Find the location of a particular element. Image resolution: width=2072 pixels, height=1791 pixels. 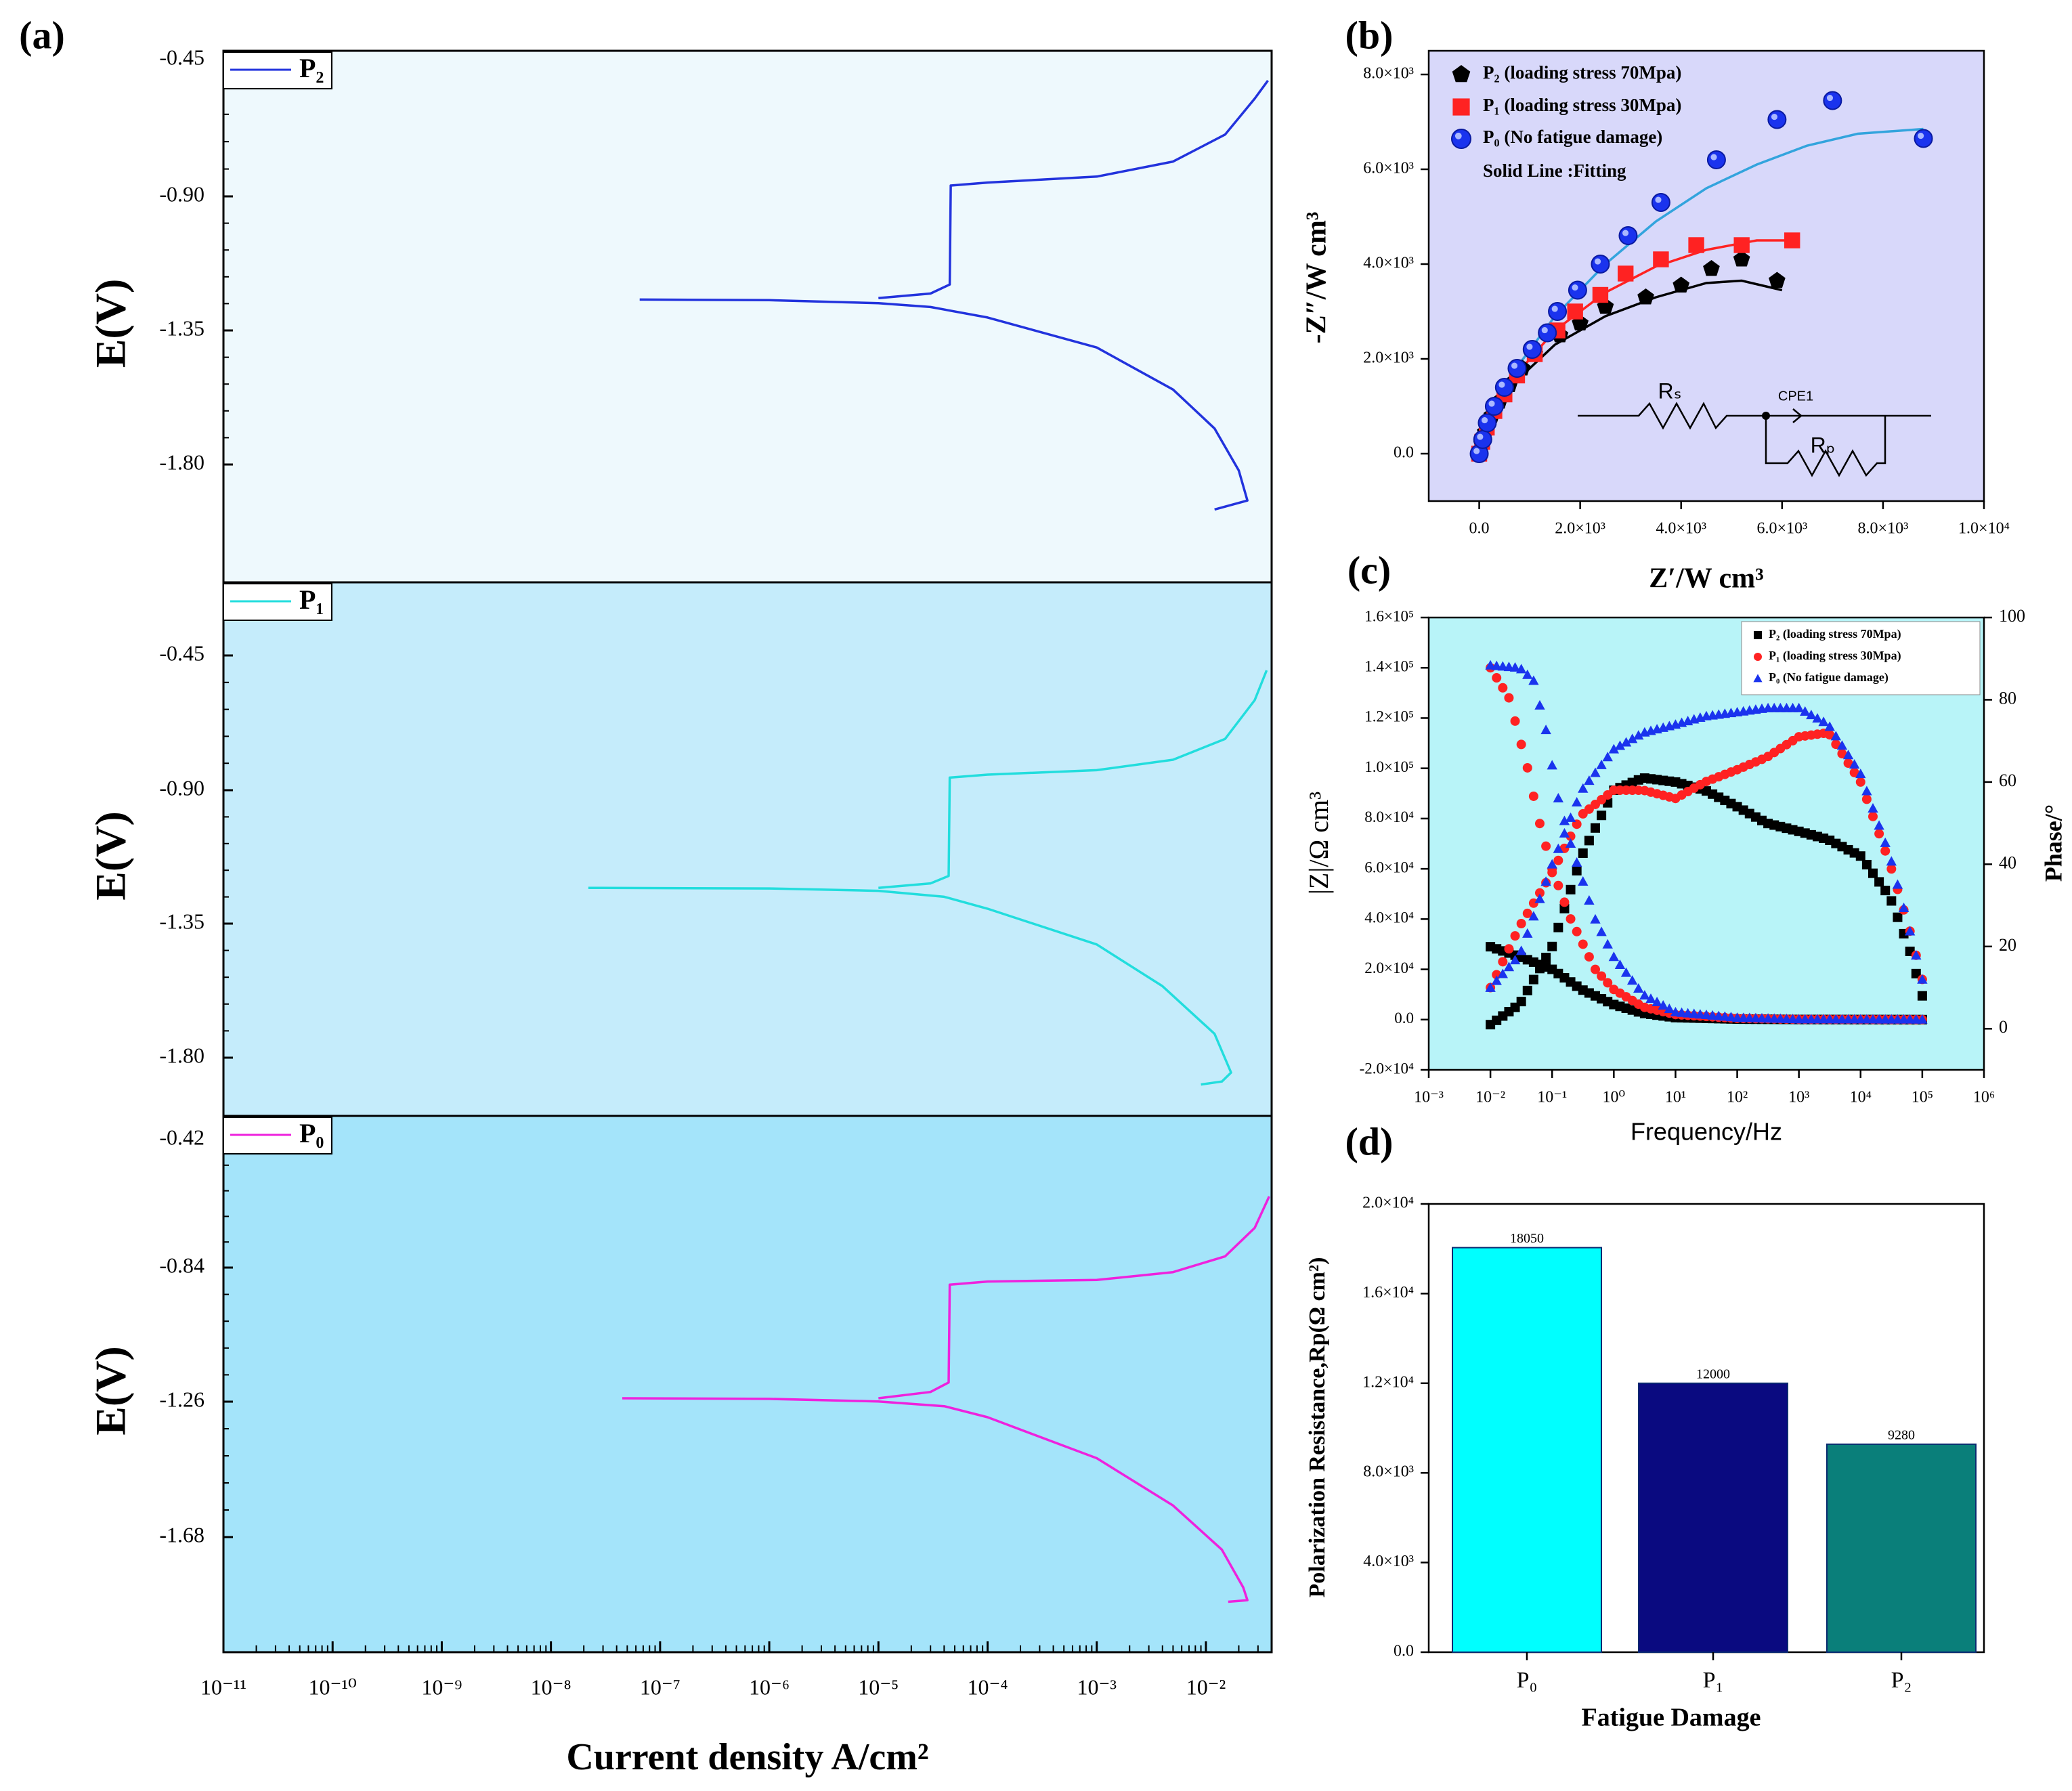

cathodic-curve-P₀ is located at coordinates (935, 1500).